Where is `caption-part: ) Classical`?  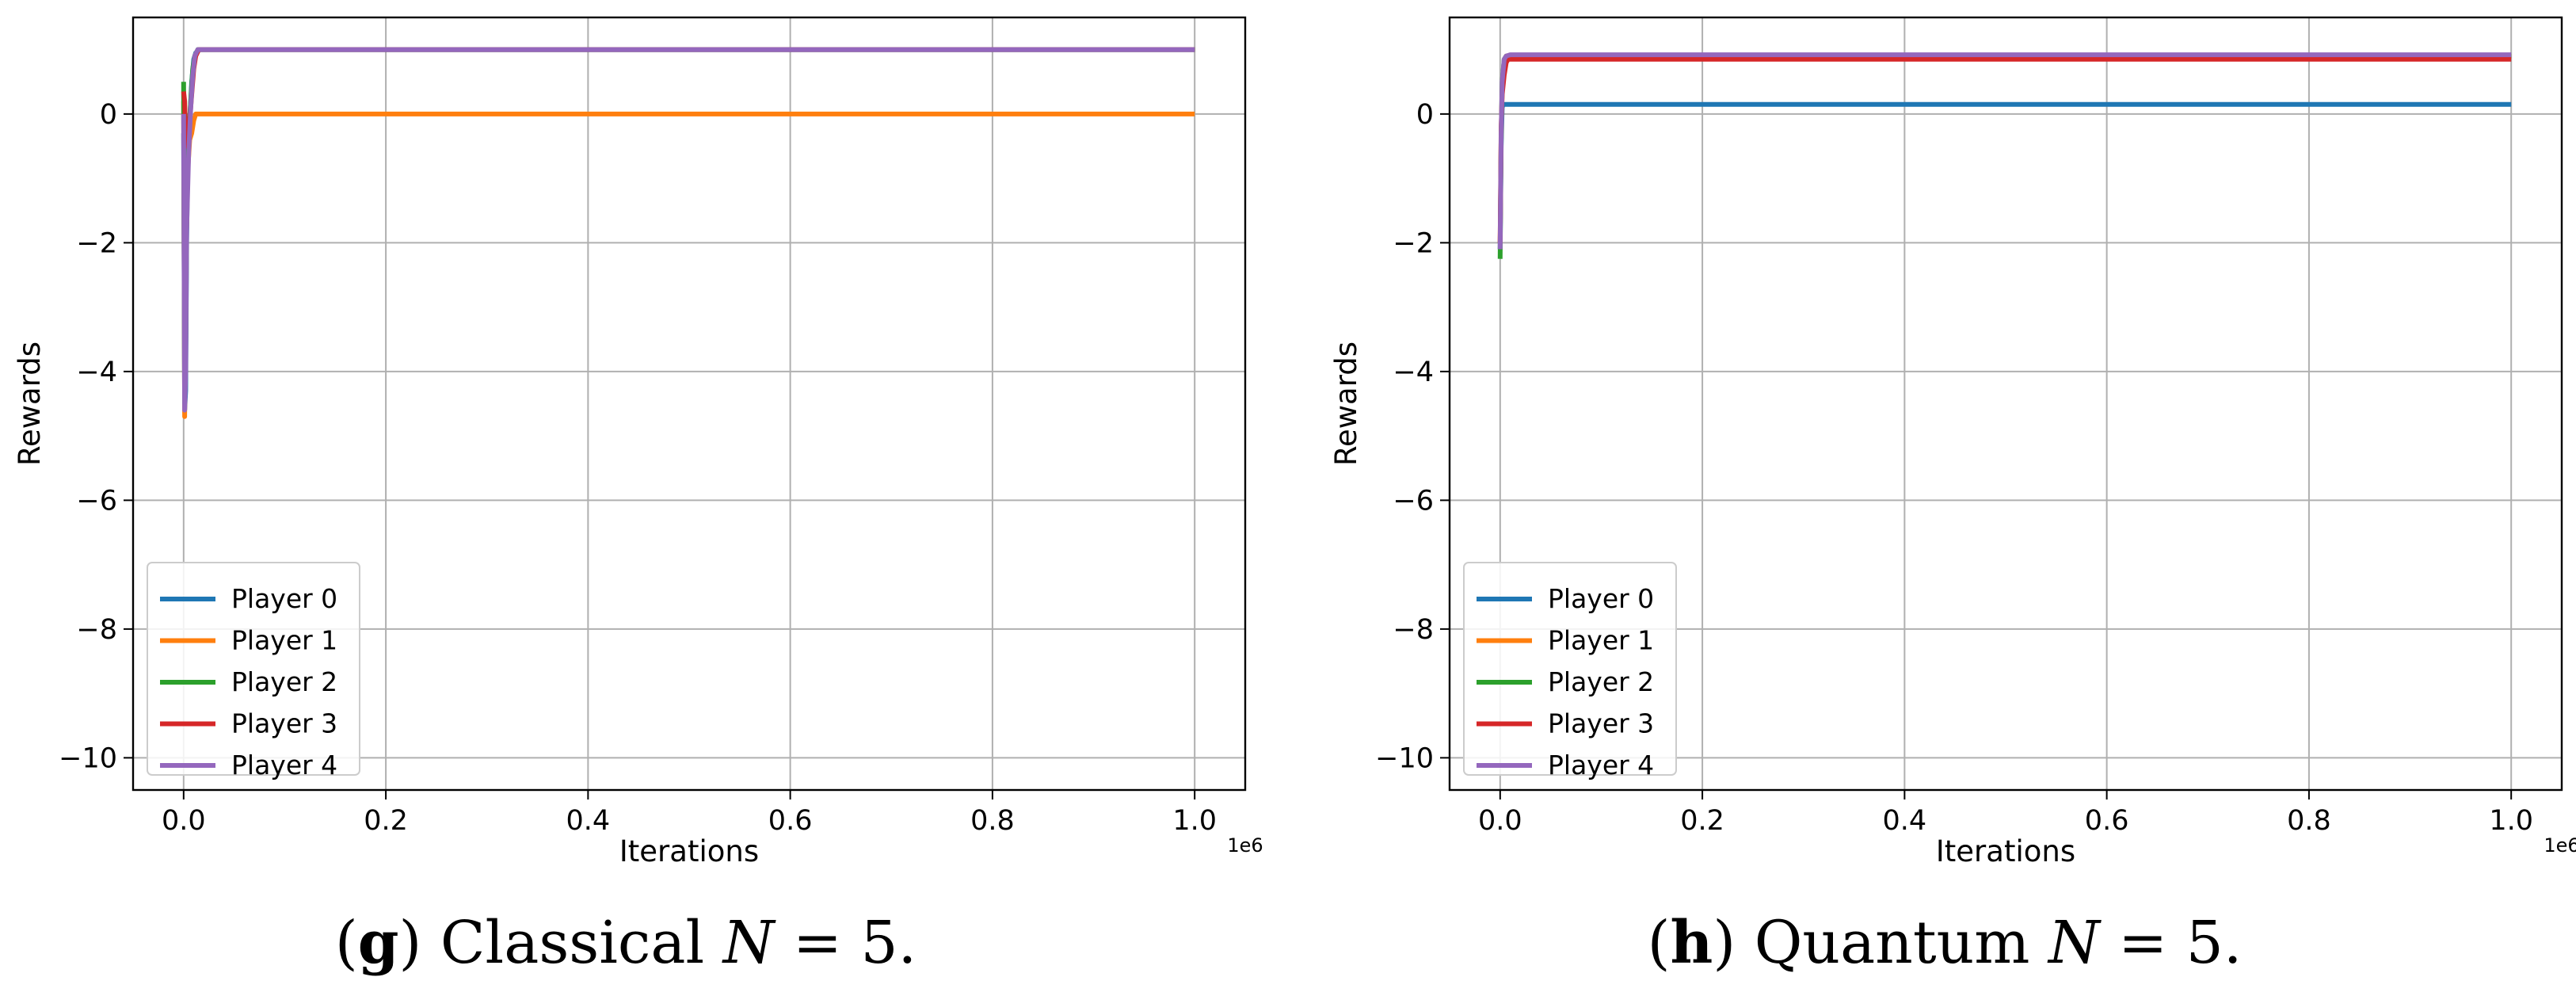 caption-part: ) Classical is located at coordinates (561, 943).